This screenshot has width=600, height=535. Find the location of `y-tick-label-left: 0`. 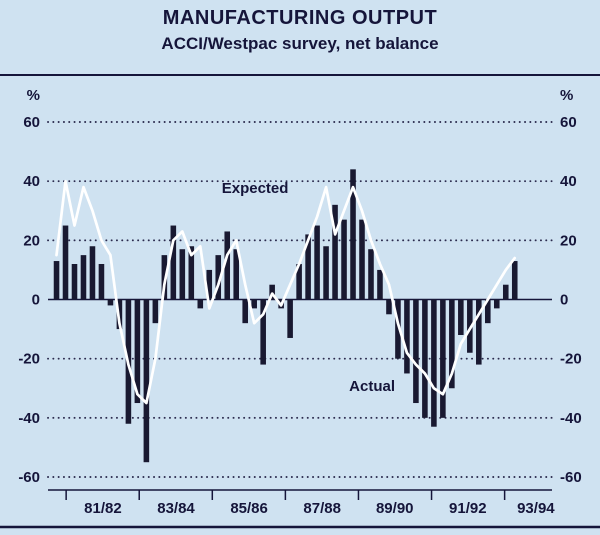

y-tick-label-left: 0 is located at coordinates (36, 300).